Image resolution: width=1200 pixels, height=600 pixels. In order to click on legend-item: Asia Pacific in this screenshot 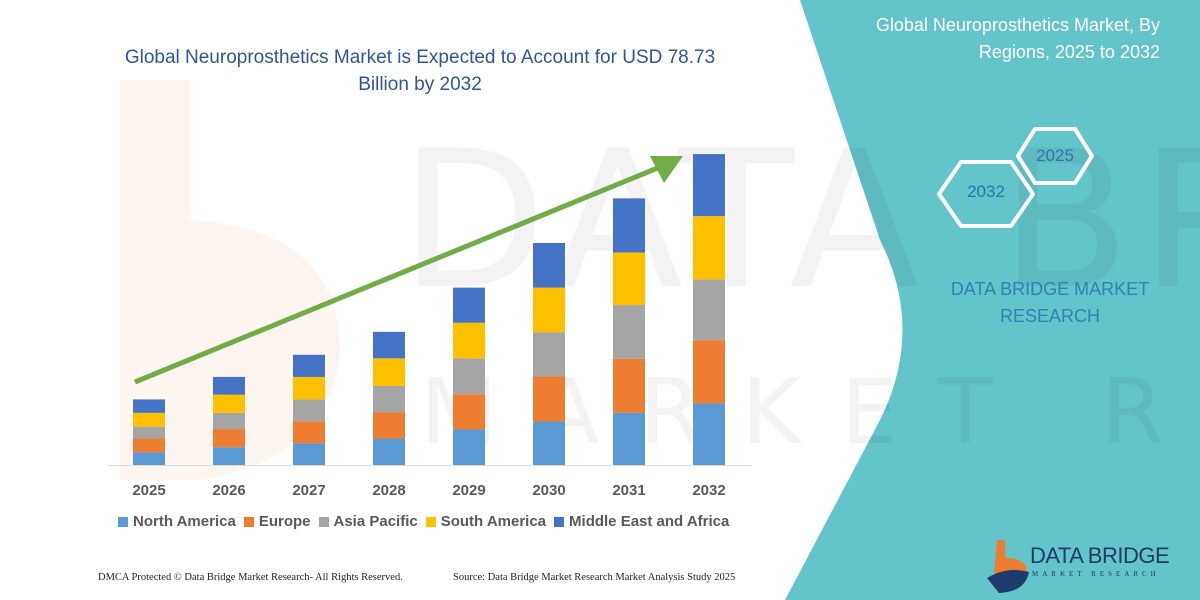, I will do `click(368, 521)`.